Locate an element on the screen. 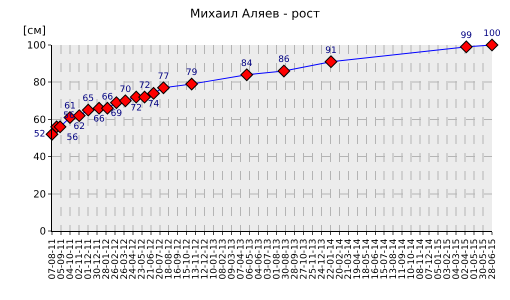  x-tick-label: 30-08-13 is located at coordinates (286, 259).